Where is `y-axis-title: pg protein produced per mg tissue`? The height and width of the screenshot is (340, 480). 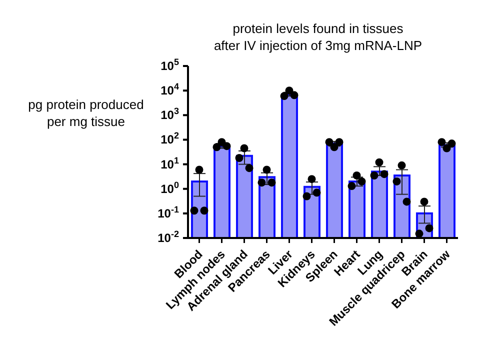
y-axis-title: pg protein produced per mg tissue is located at coordinates (86, 113).